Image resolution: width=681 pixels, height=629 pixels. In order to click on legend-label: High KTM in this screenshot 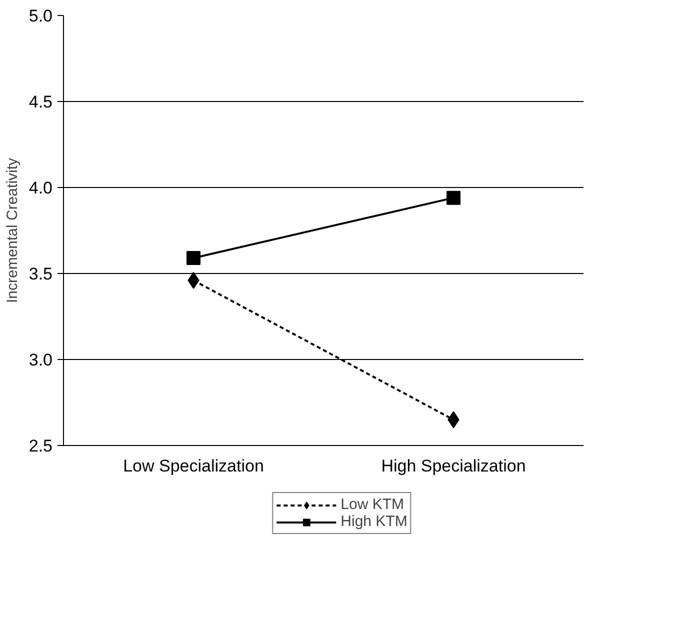, I will do `click(374, 521)`.